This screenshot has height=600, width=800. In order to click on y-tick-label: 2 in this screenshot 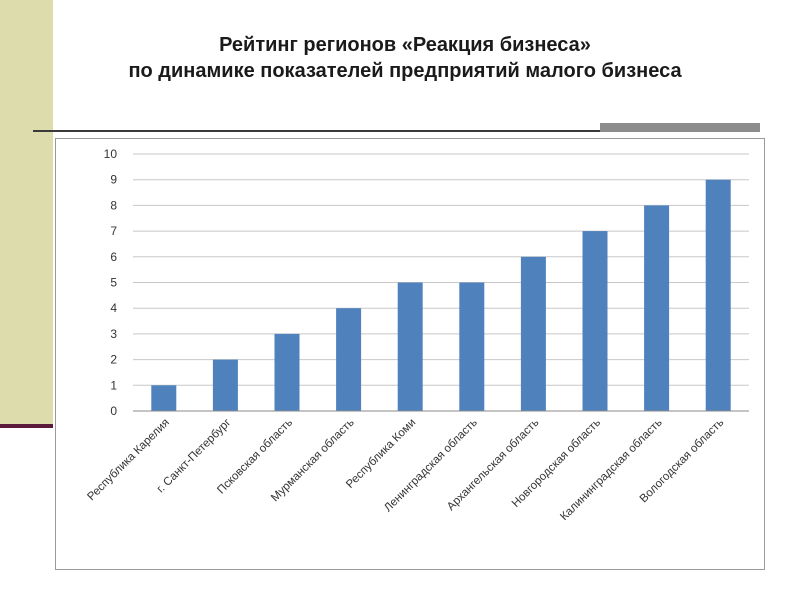, I will do `click(113, 360)`.